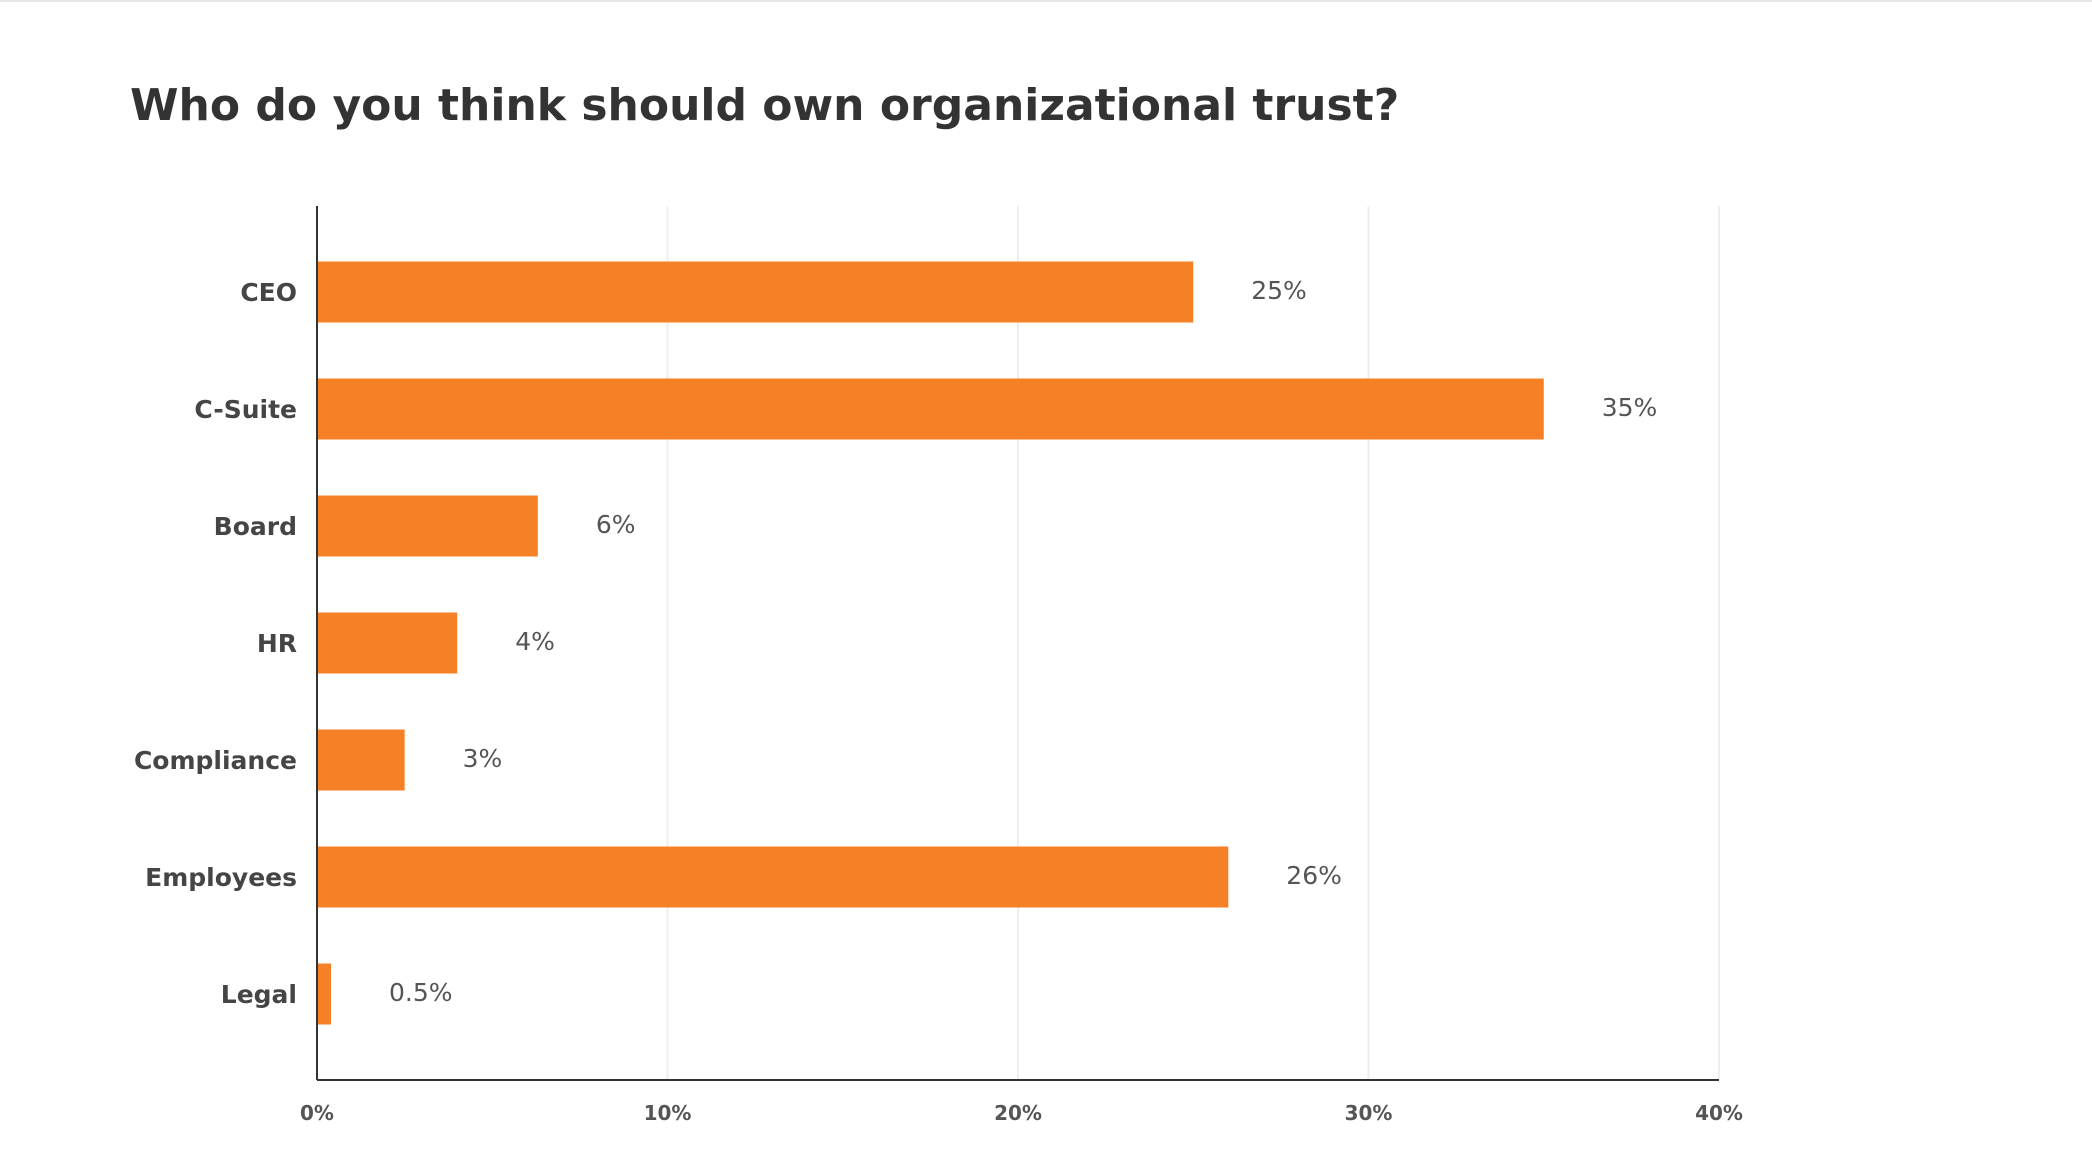  What do you see at coordinates (483, 758) in the screenshot?
I see `value-label: 3%` at bounding box center [483, 758].